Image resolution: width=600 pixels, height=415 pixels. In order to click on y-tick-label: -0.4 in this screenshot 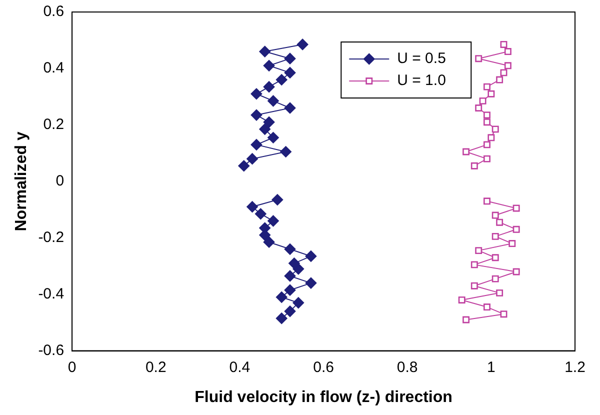, I will do `click(51, 293)`.